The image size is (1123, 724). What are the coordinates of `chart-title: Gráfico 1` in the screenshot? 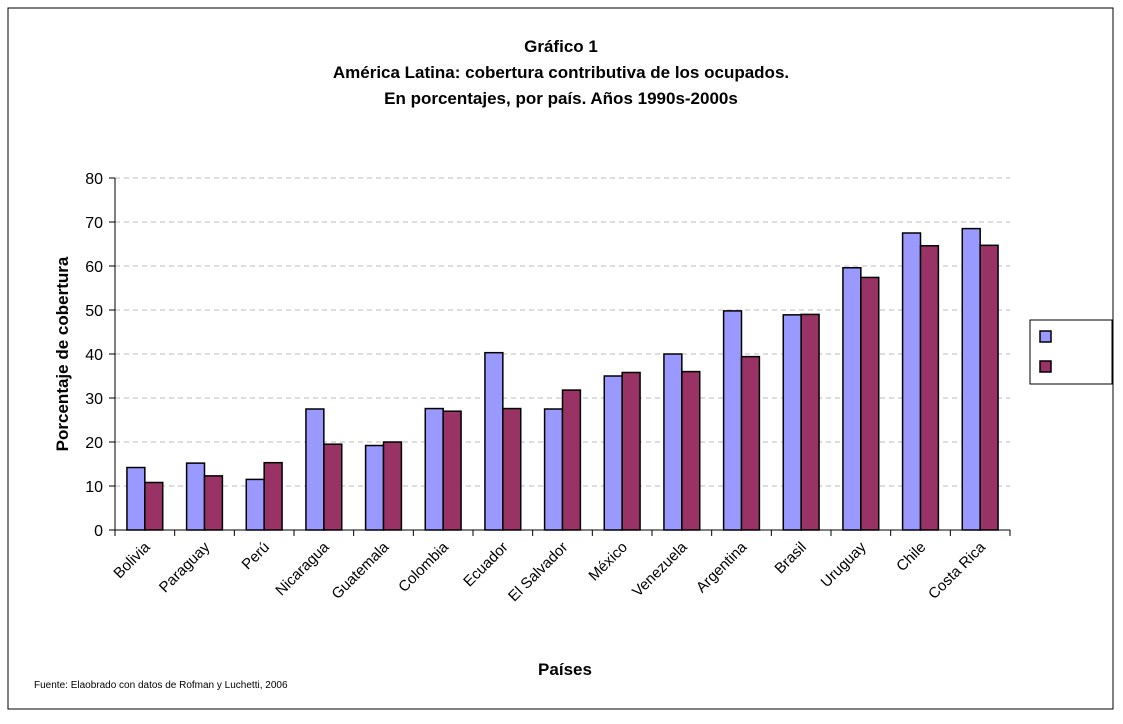 It's located at (561, 46).